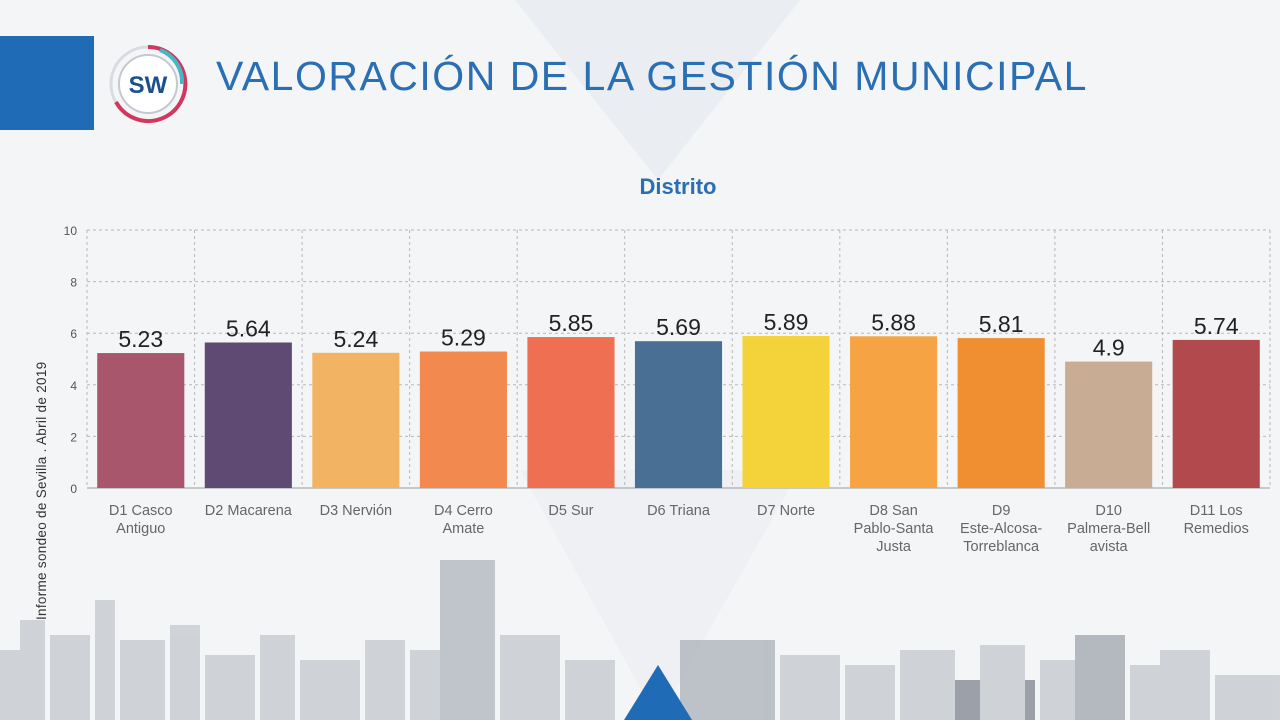 This screenshot has height=720, width=1280. I want to click on page-title: VALORACIÓN DE LA GESTIÓN MUNICIPAL, so click(652, 76).